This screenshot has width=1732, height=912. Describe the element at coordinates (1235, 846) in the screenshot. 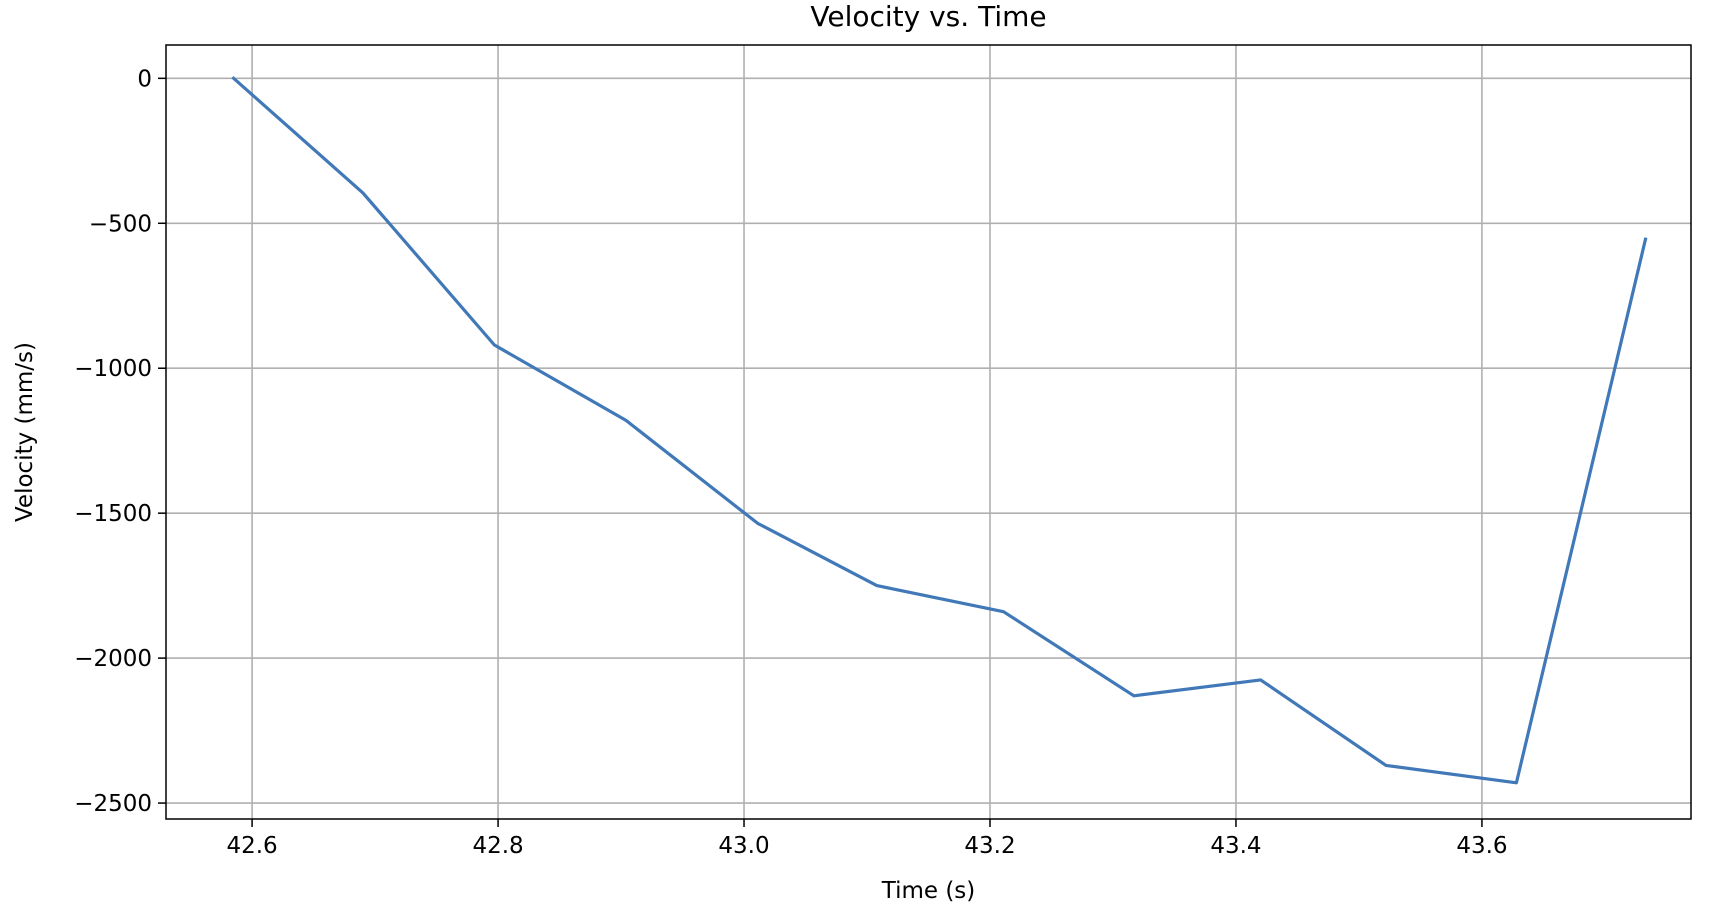

I see `x-tick-label: 43.4` at that location.